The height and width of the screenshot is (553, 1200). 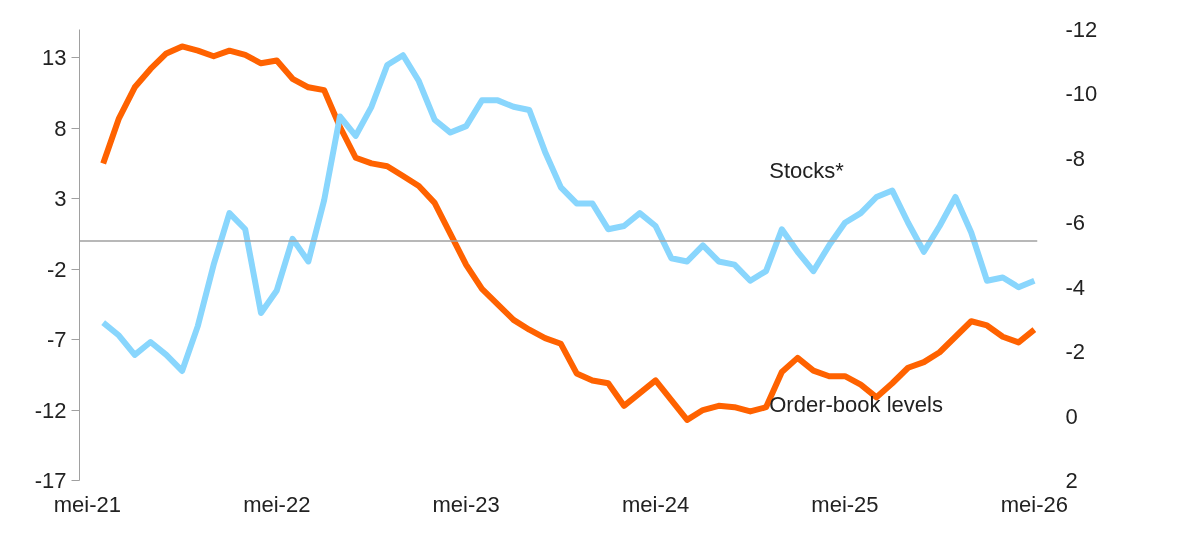 What do you see at coordinates (1081, 94) in the screenshot?
I see `y2-tick-label: -10` at bounding box center [1081, 94].